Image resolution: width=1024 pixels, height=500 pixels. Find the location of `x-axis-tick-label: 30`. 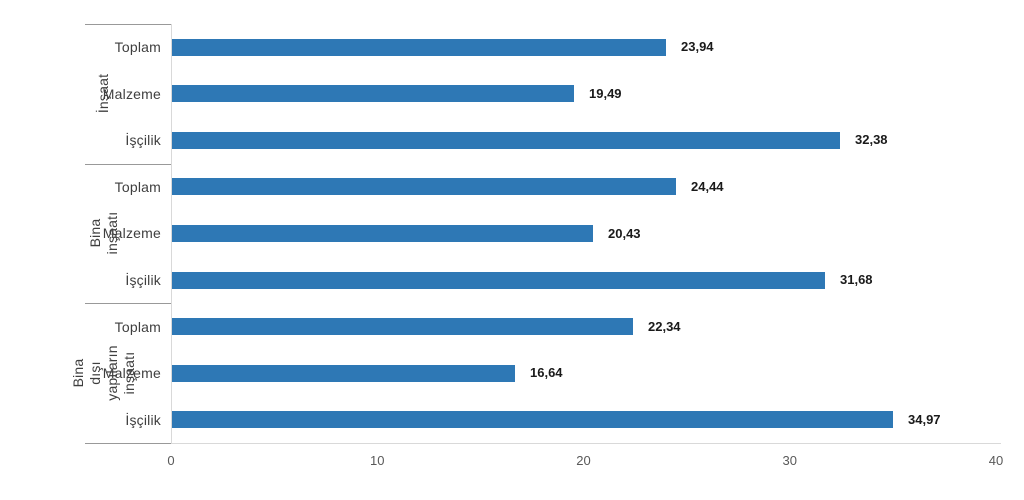

x-axis-tick-label: 30 is located at coordinates (789, 460).